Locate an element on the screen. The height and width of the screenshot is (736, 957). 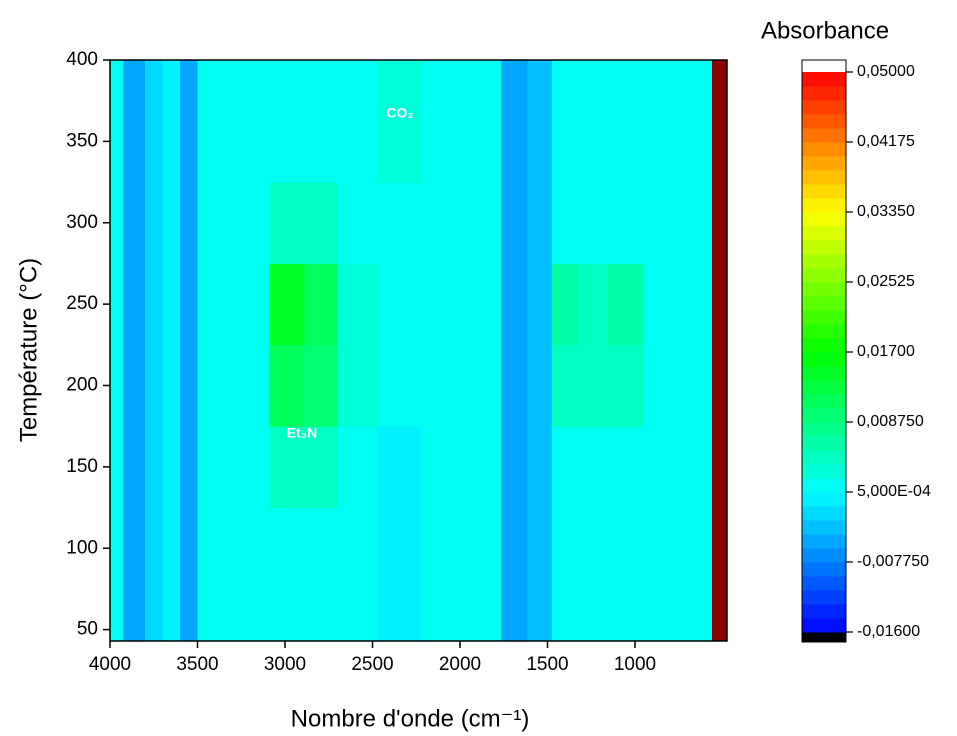
y-tick-label: 50 is located at coordinates (87, 629).